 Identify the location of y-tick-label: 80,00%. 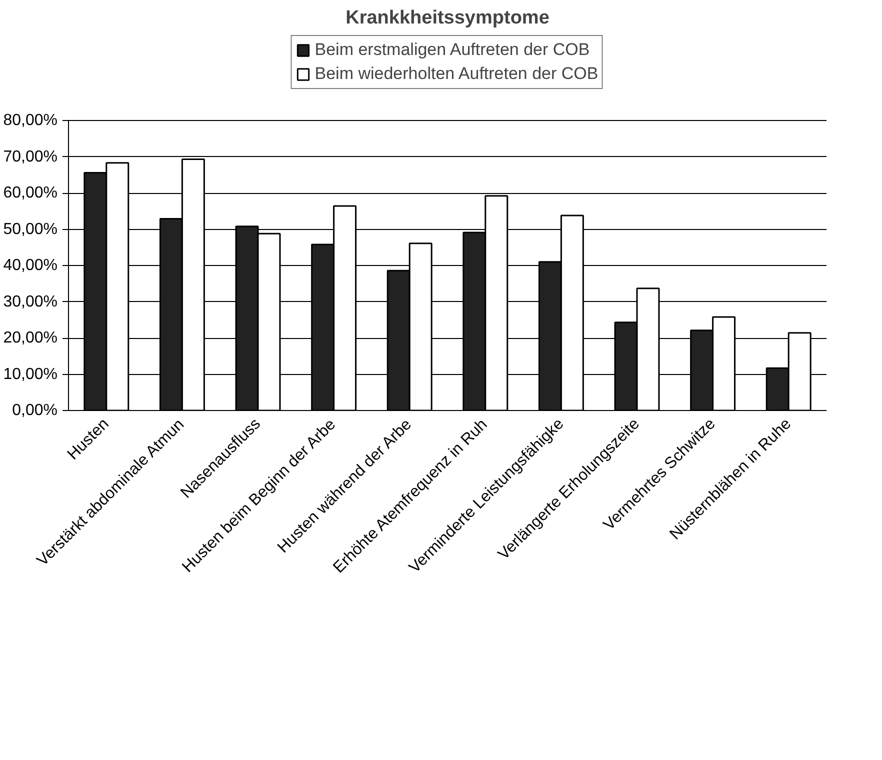
(30, 120).